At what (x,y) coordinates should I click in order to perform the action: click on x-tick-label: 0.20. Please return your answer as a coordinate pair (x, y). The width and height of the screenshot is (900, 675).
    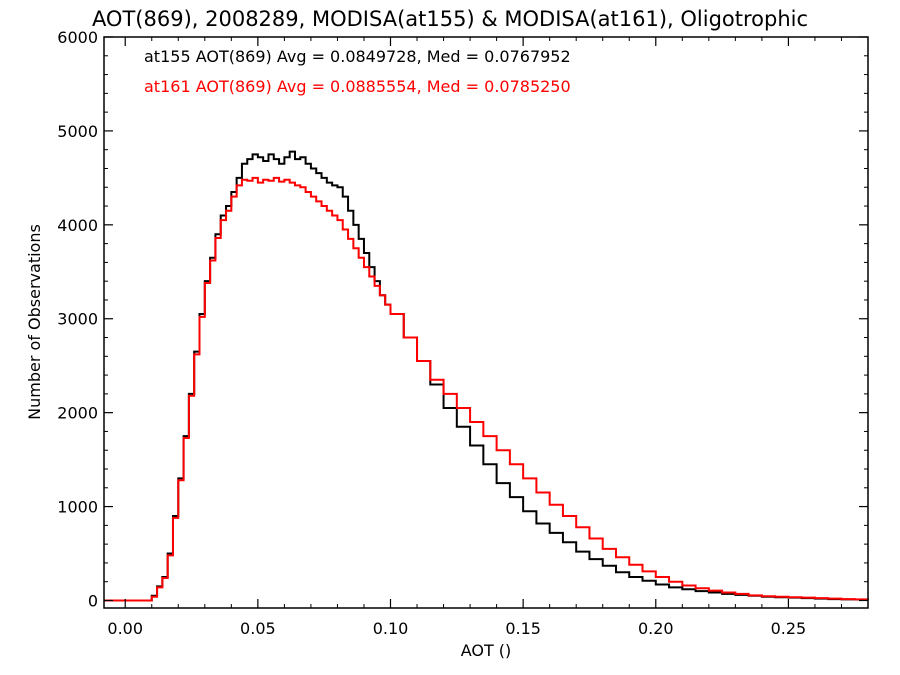
    Looking at the image, I should click on (656, 628).